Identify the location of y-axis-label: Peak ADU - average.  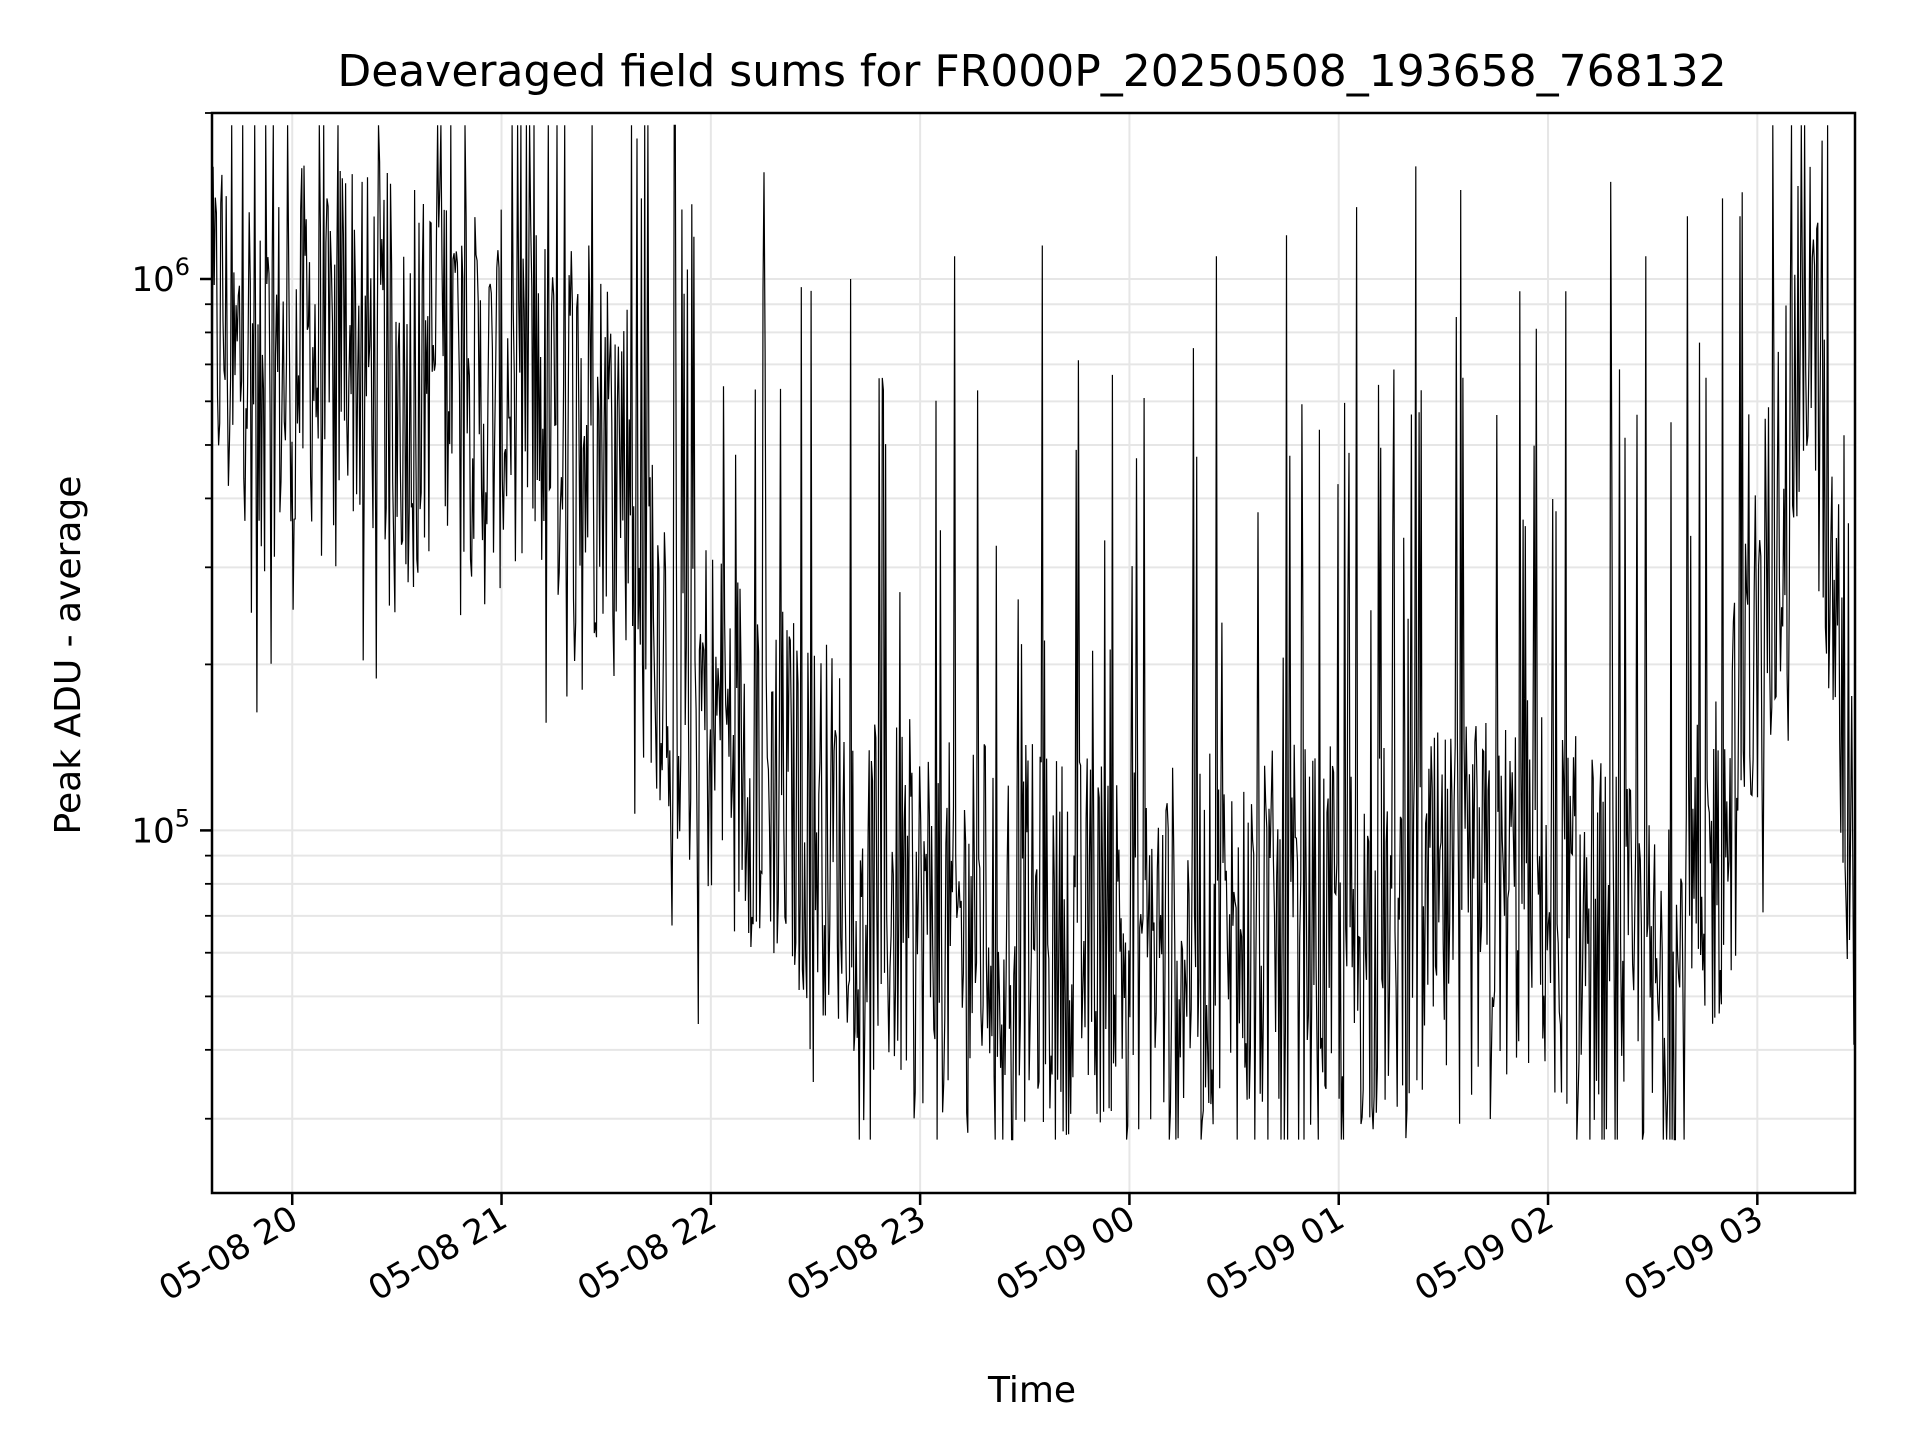
(68, 655).